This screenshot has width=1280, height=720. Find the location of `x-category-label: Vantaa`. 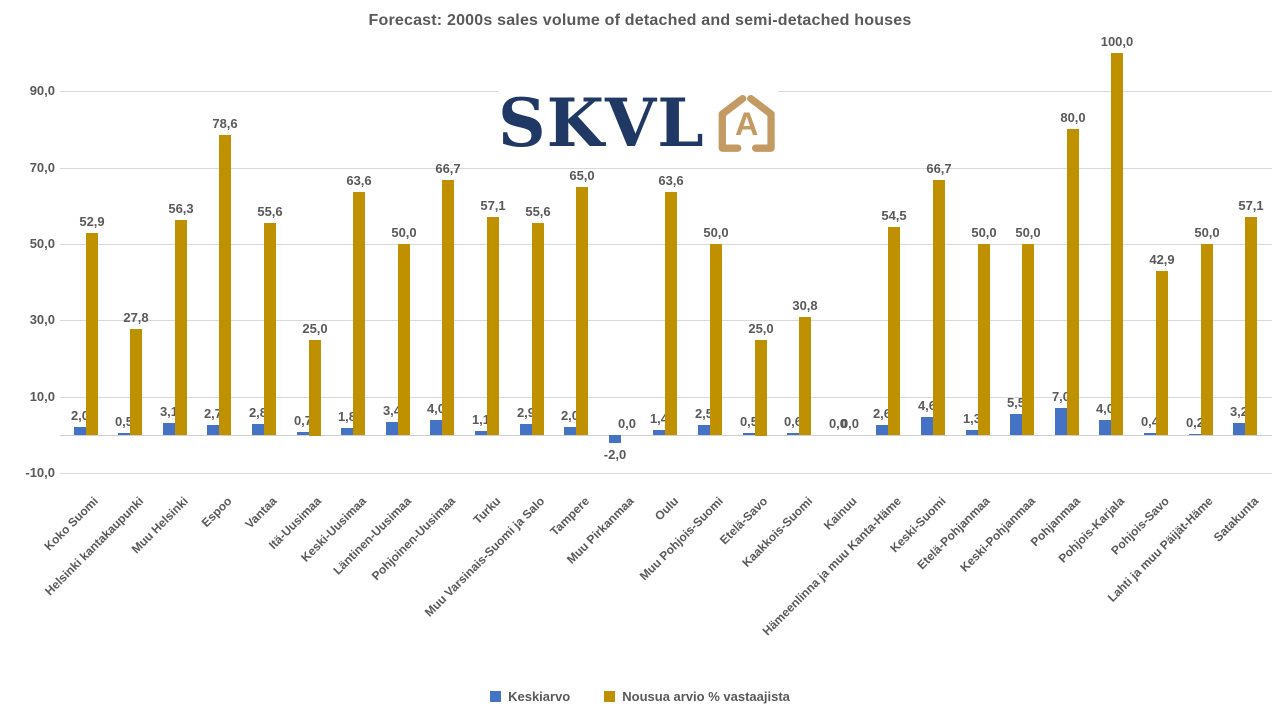

x-category-label: Vantaa is located at coordinates (261, 513).